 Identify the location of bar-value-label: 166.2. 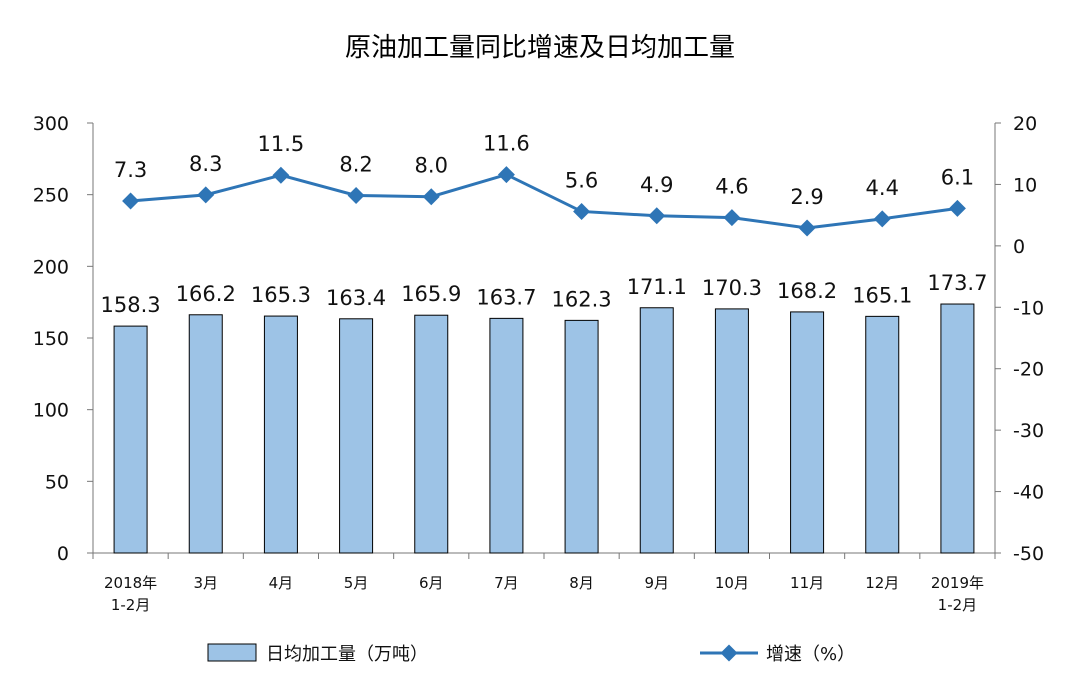
(206, 294).